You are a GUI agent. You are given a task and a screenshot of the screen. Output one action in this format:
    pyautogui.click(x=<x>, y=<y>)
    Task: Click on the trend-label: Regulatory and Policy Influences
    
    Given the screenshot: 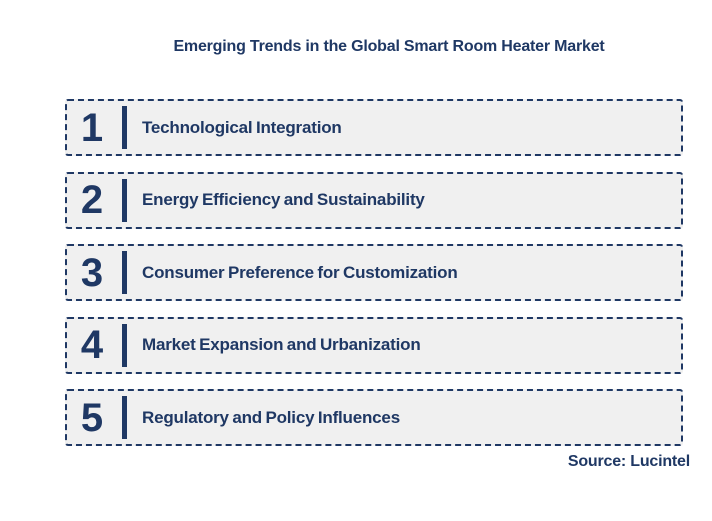 What is the action you would take?
    pyautogui.click(x=271, y=417)
    